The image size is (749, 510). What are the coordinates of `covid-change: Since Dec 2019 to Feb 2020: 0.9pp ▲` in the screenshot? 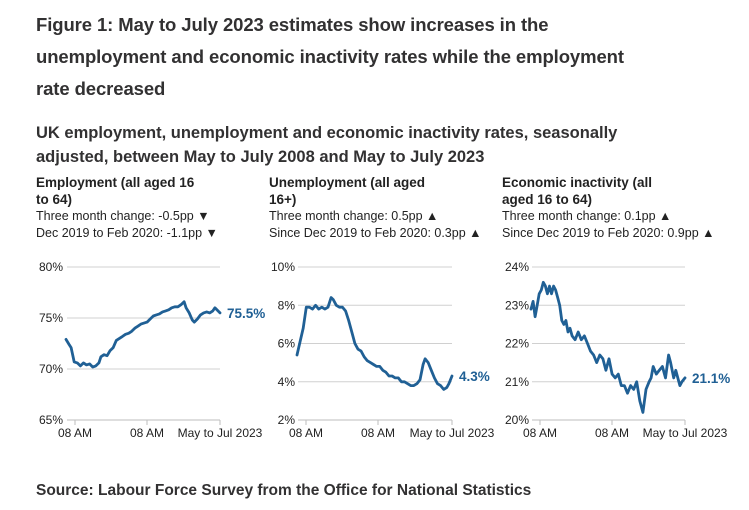 It's located at (608, 233).